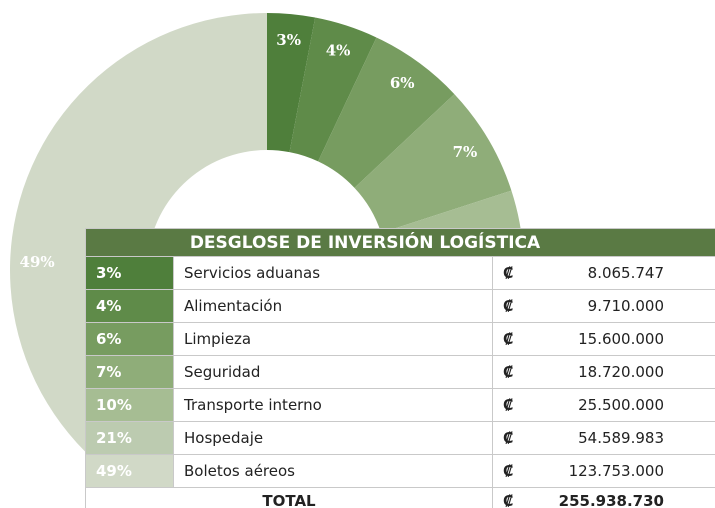  I want to click on table-row: 4% Alimentación ₡ 9.710.000, so click(400, 306).